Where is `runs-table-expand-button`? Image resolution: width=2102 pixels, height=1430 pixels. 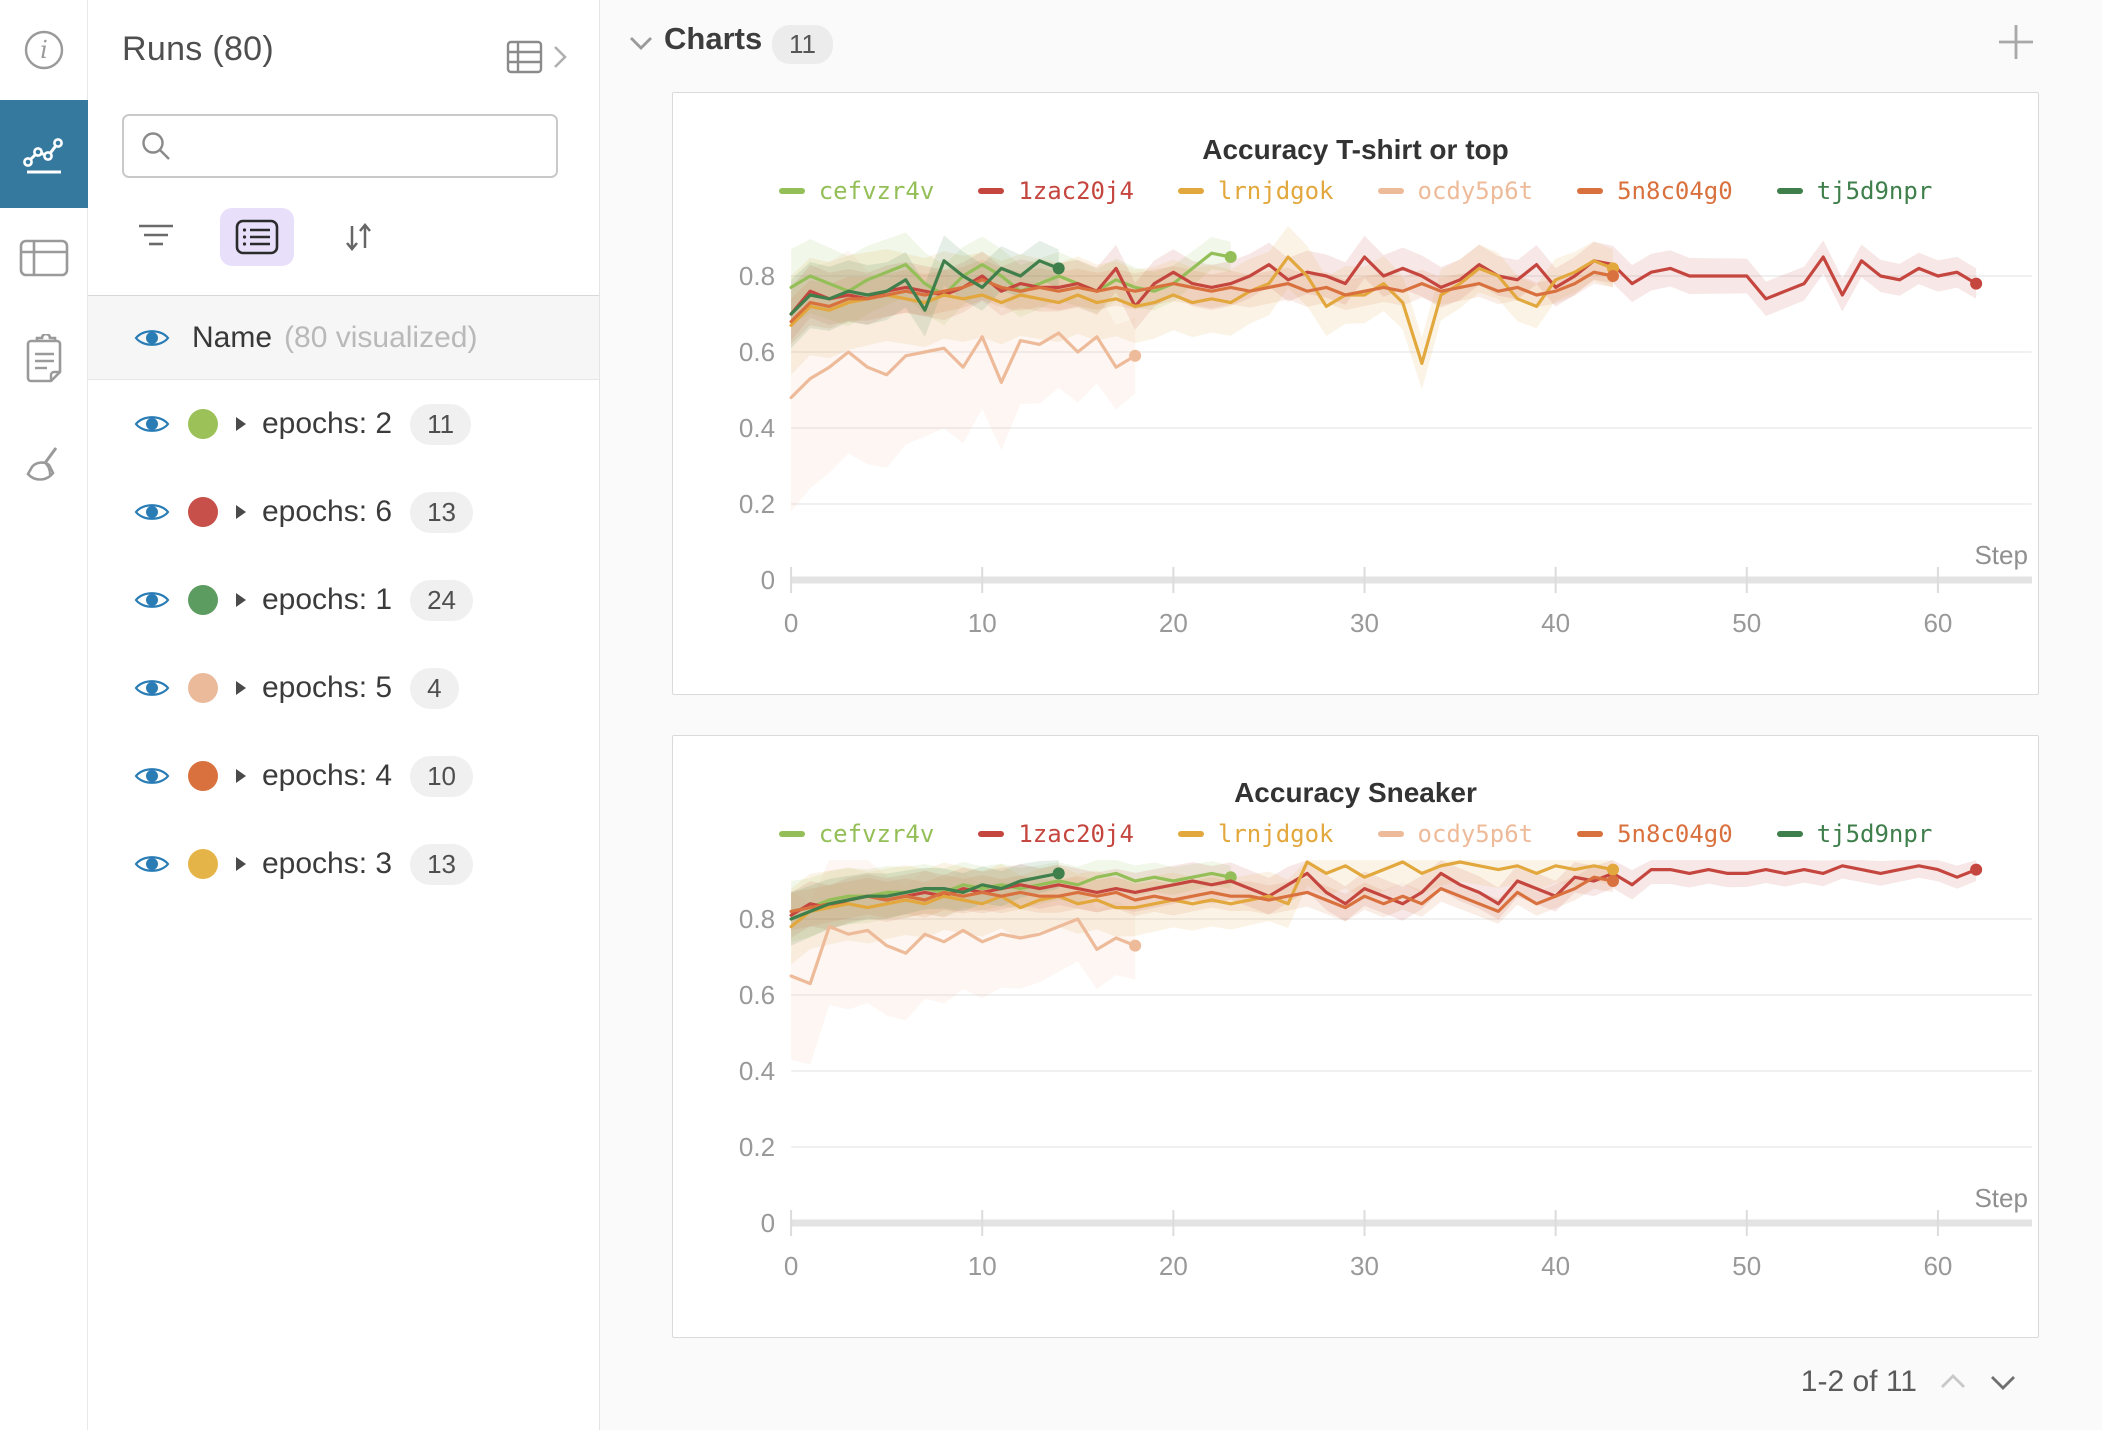 runs-table-expand-button is located at coordinates (537, 57).